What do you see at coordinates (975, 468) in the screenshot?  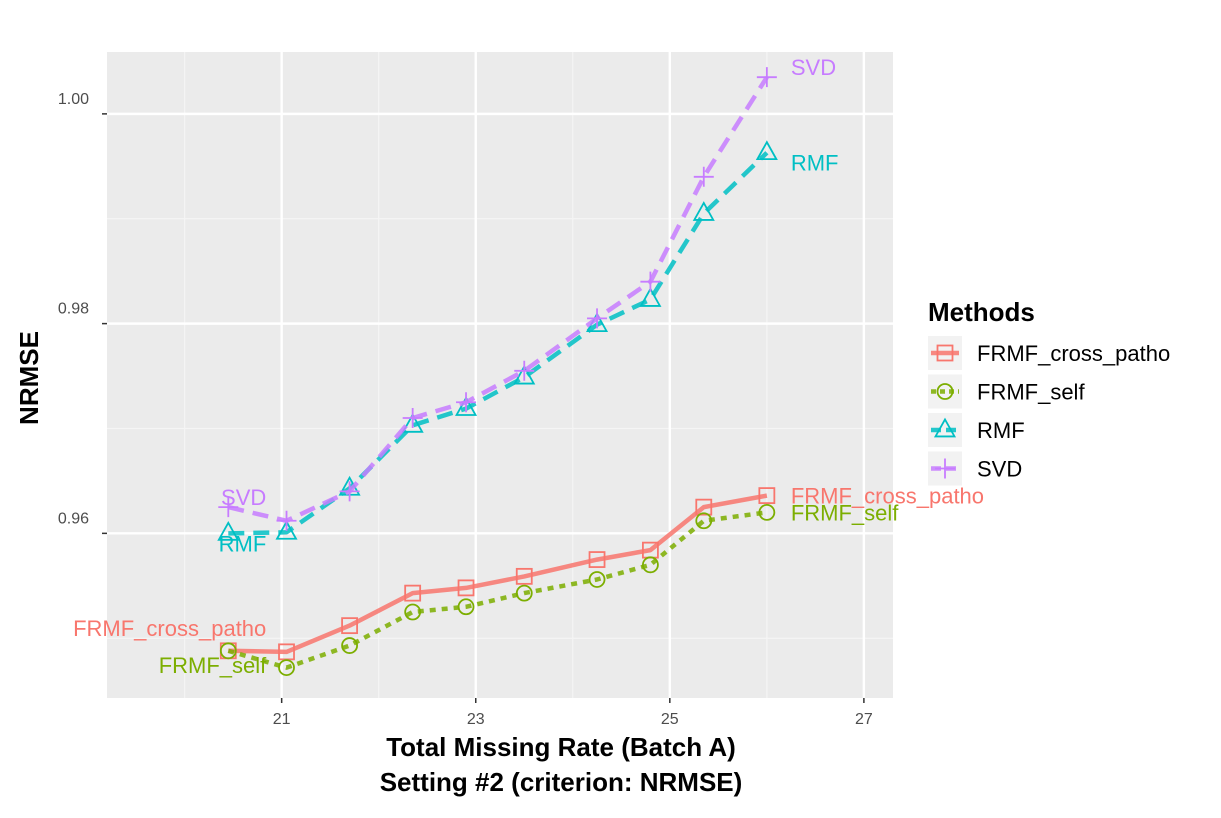 I see `legend-item-svd: SVD` at bounding box center [975, 468].